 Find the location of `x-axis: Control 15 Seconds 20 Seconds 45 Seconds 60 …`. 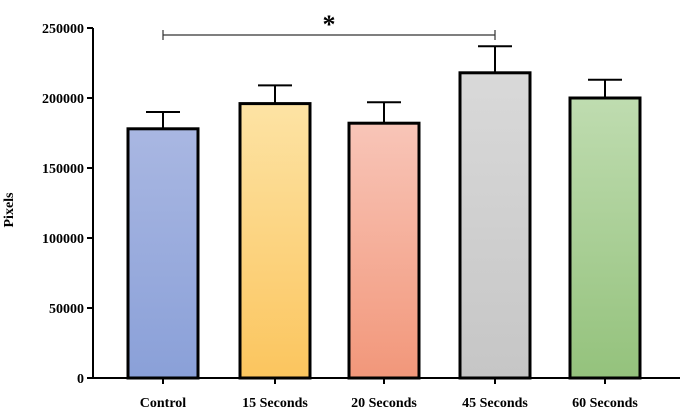

x-axis: Control 15 Seconds 20 Seconds 45 Seconds 60 … is located at coordinates (386, 393).